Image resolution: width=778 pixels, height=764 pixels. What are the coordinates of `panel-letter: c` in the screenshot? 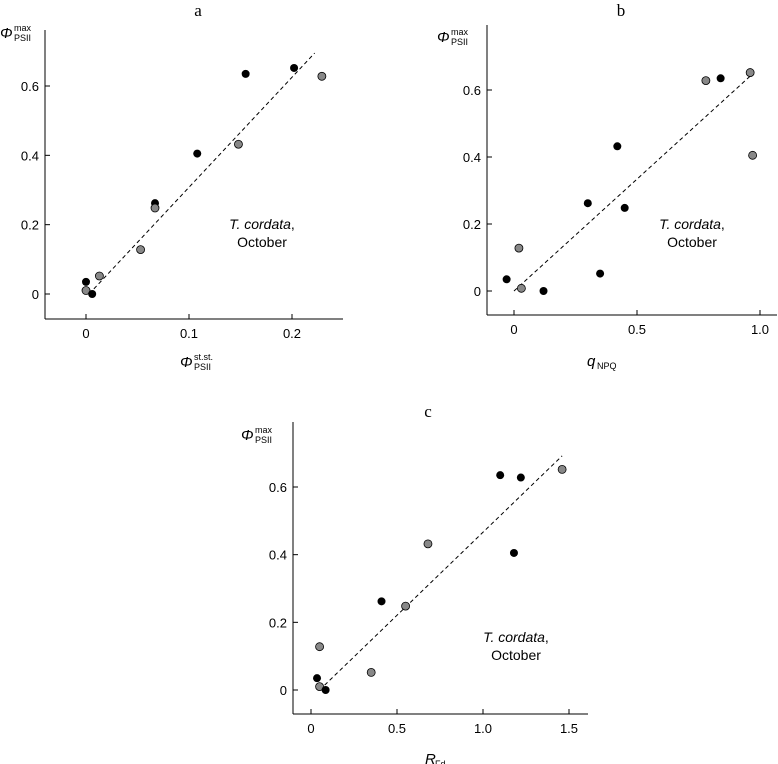 It's located at (428, 411).